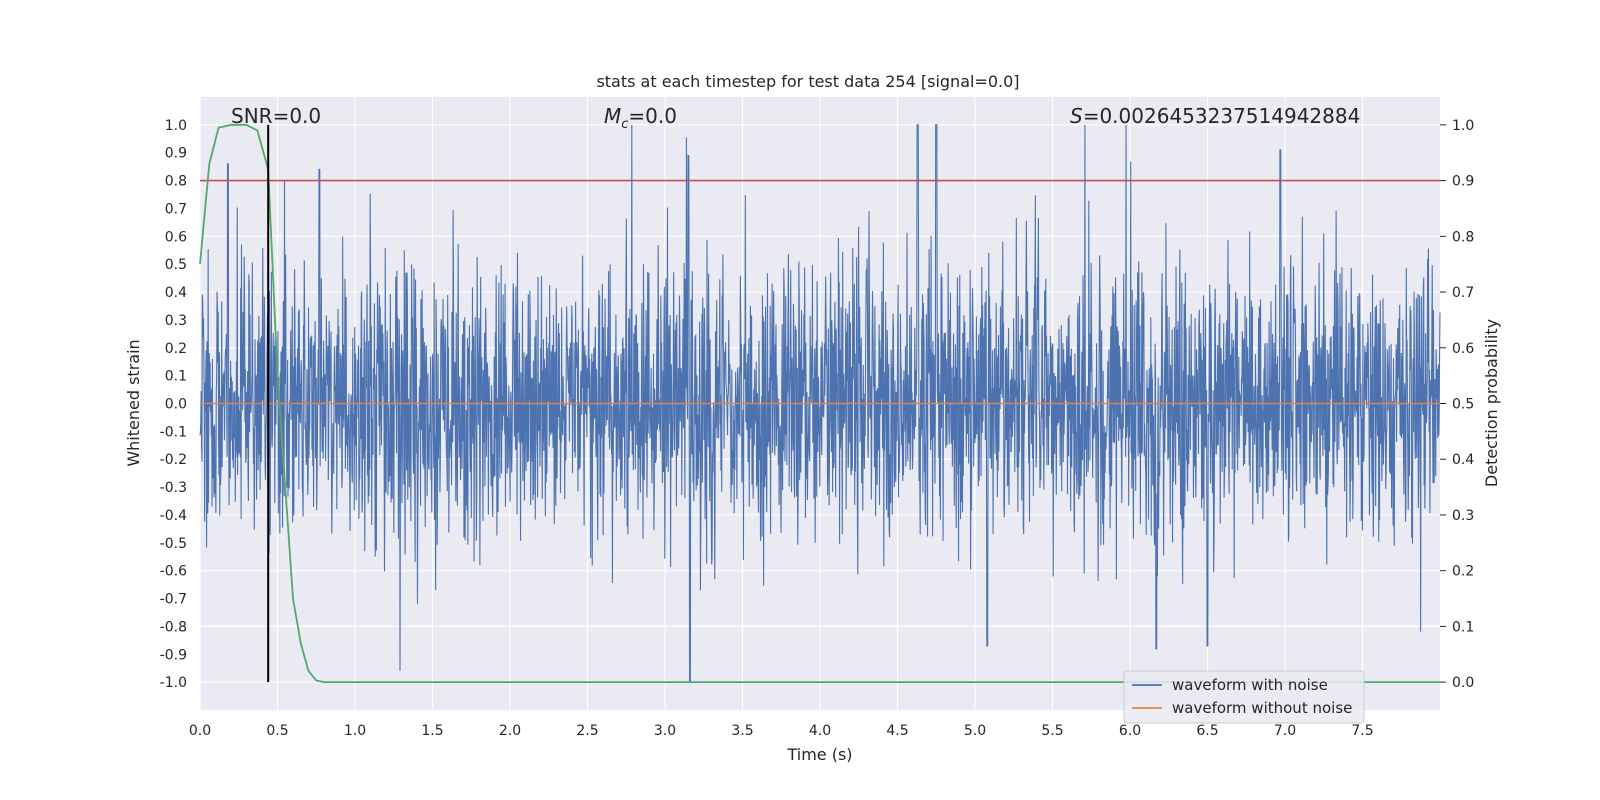  What do you see at coordinates (176, 237) in the screenshot?
I see `left-y-tick-label: 0.6` at bounding box center [176, 237].